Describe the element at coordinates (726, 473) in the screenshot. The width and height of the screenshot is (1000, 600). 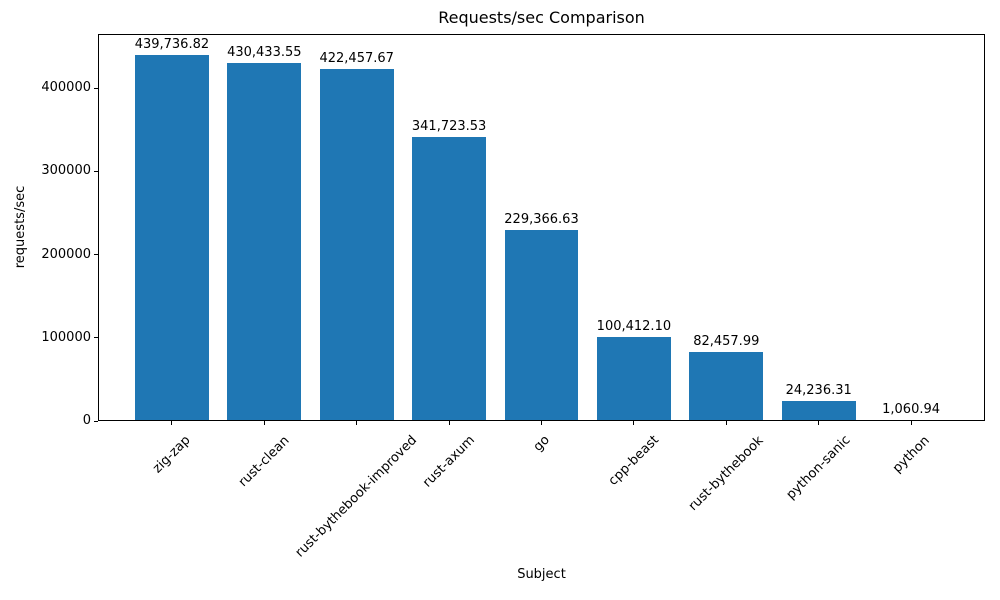
I see `x-tick-label: rust-bythebook` at that location.